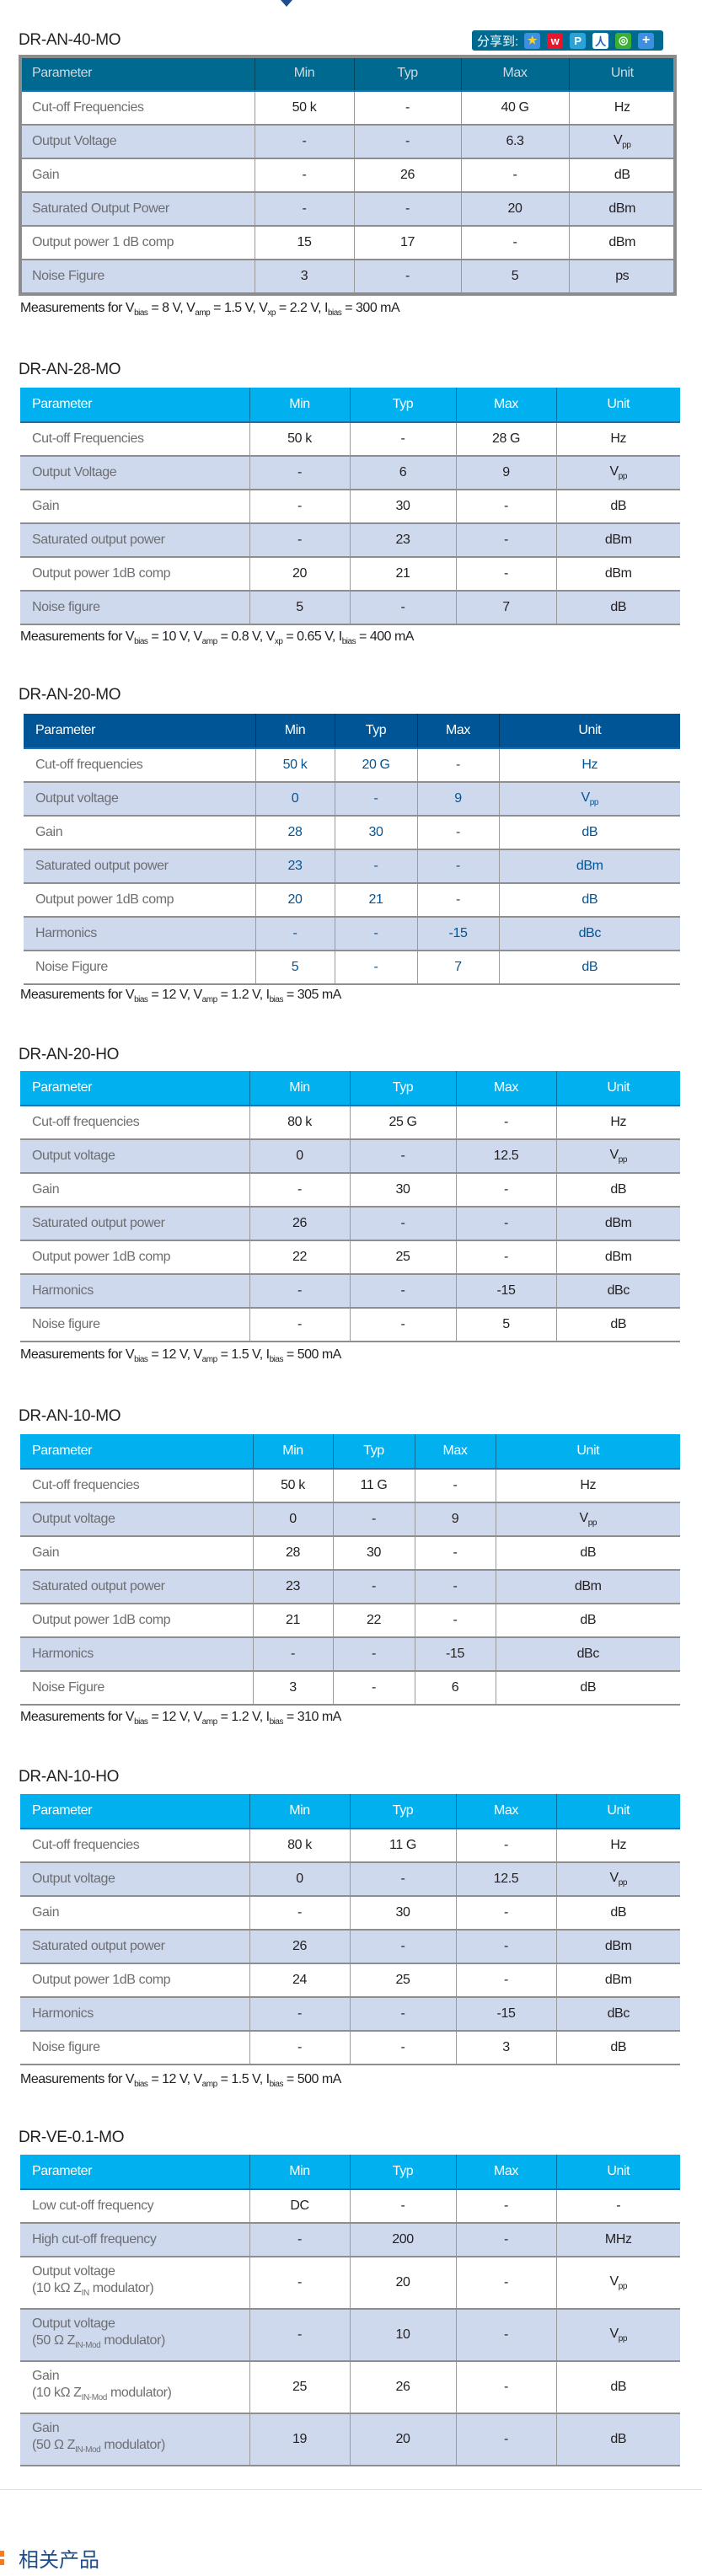 This screenshot has height=2576, width=702. What do you see at coordinates (352, 765) in the screenshot?
I see `table-row: Cut-off frequencies 50 k 20 G - Hz` at bounding box center [352, 765].